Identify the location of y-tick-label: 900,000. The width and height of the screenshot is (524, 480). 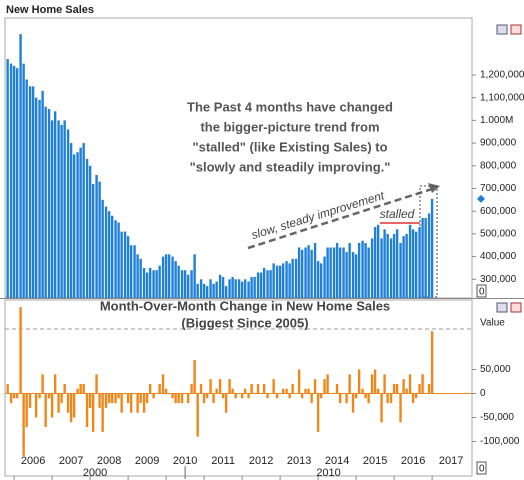
(498, 143).